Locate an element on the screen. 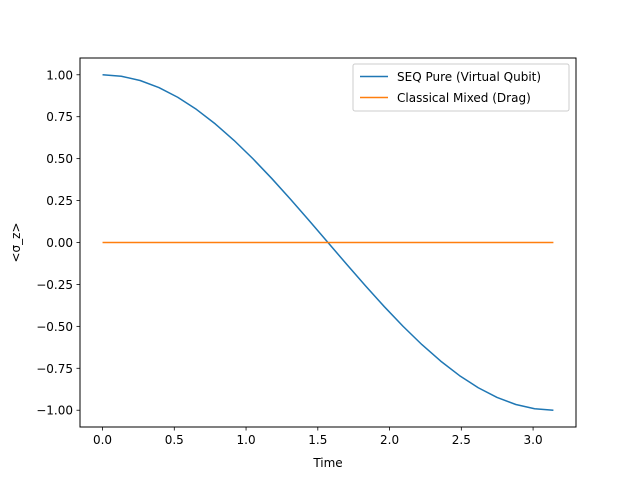  y-tick-label: 0.50 is located at coordinates (59, 159).